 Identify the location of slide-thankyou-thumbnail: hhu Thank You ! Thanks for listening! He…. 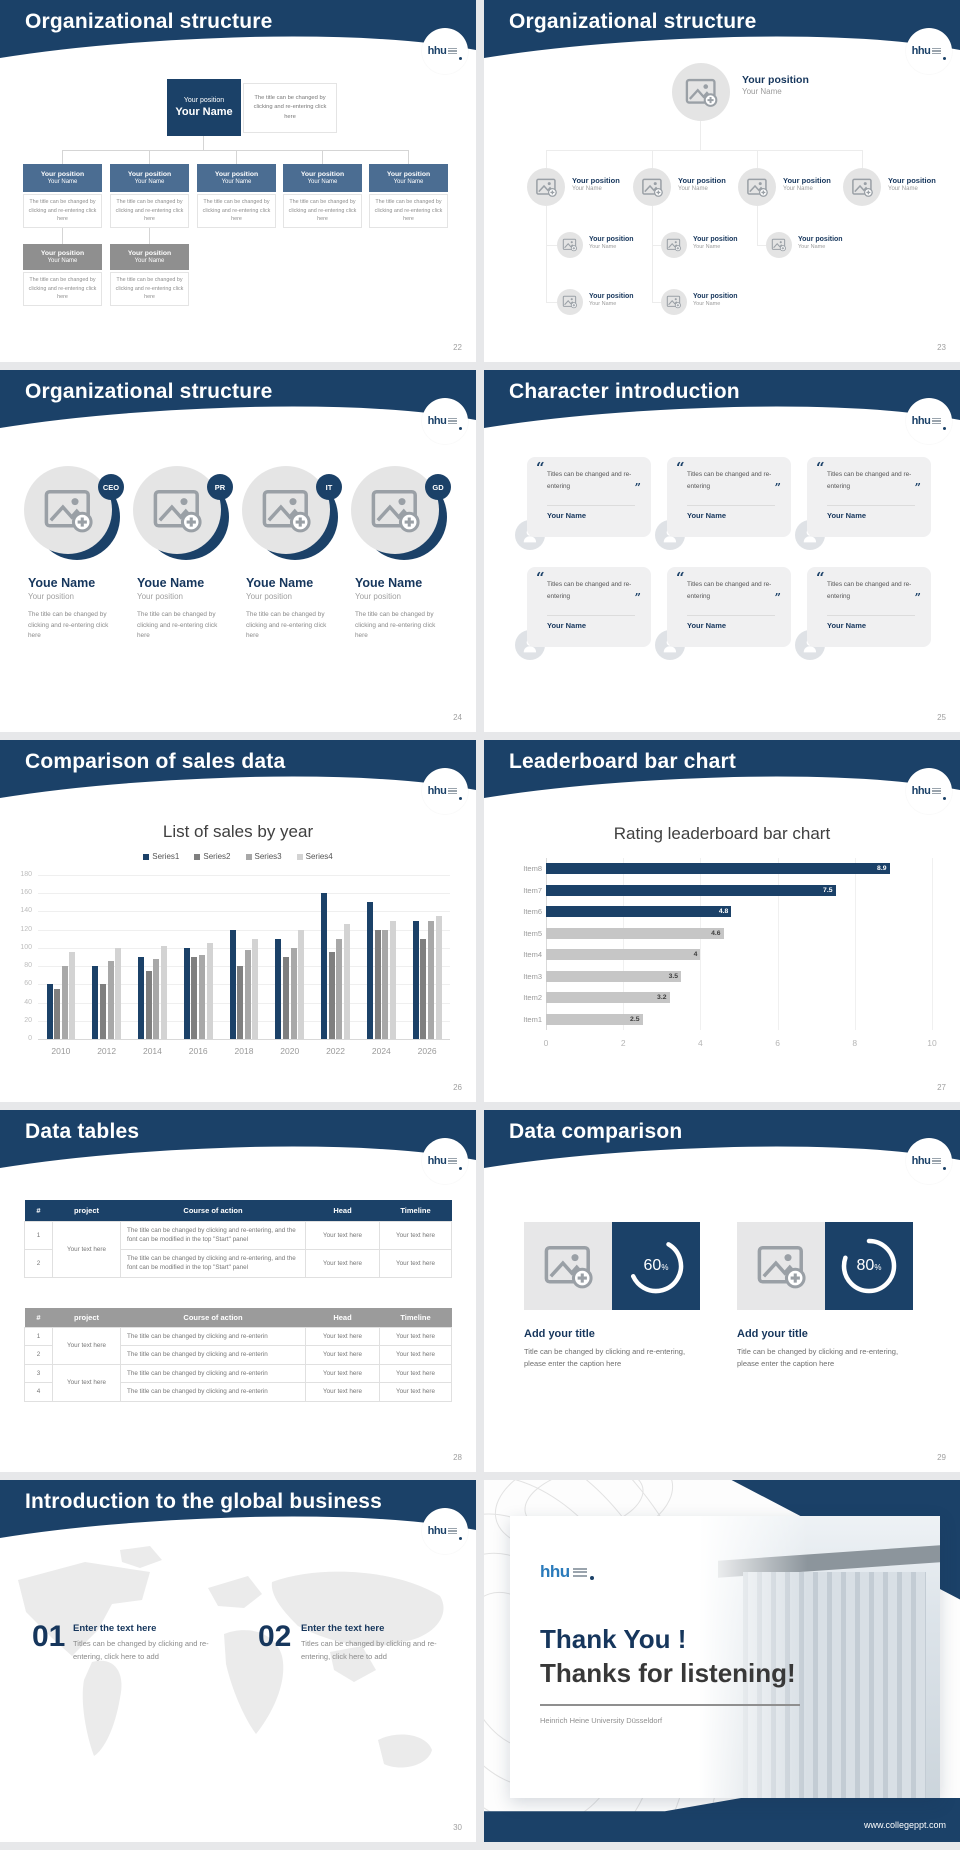
(722, 1661).